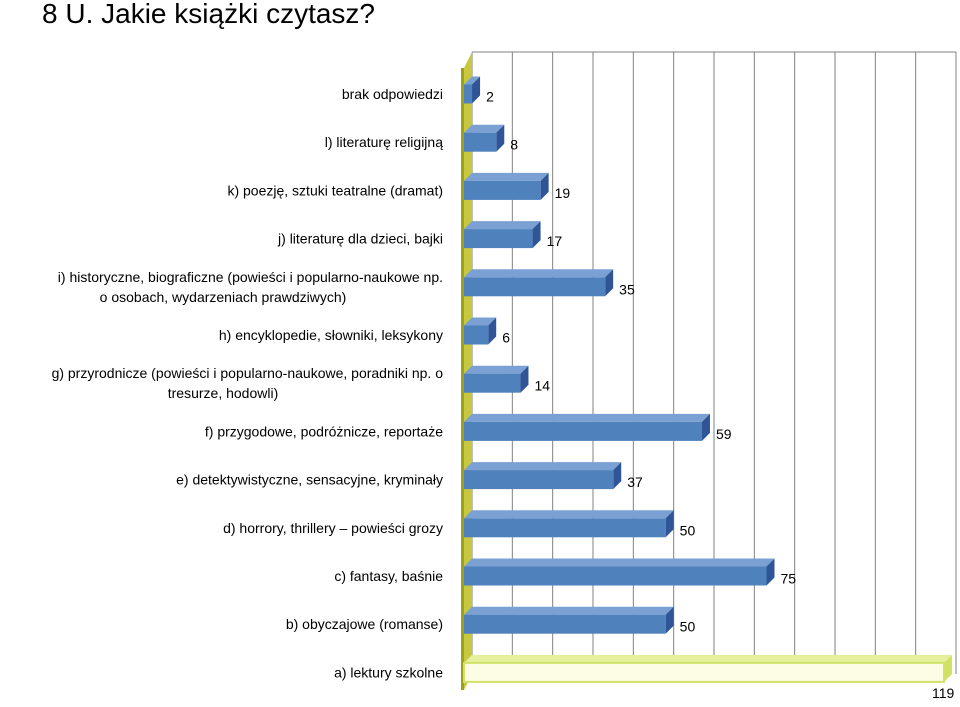 The image size is (960, 707). I want to click on data-label: 6, so click(506, 338).